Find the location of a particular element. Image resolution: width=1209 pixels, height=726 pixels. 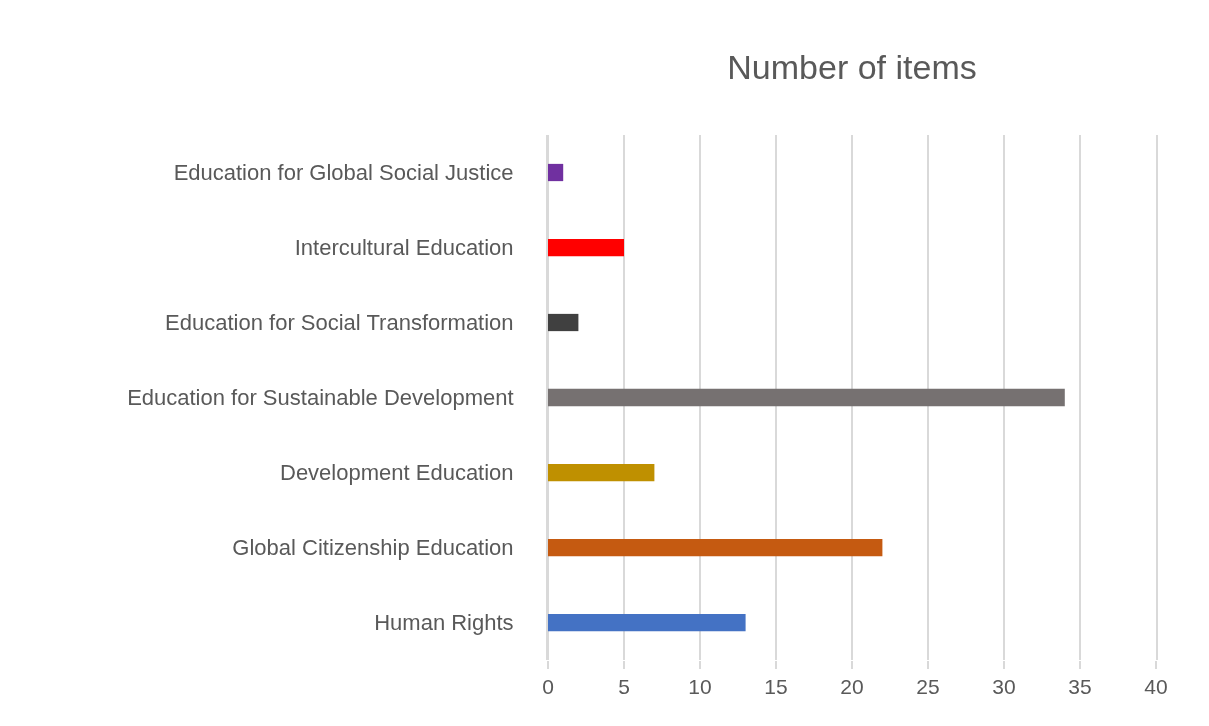

x-tick-label: 25 is located at coordinates (928, 687).